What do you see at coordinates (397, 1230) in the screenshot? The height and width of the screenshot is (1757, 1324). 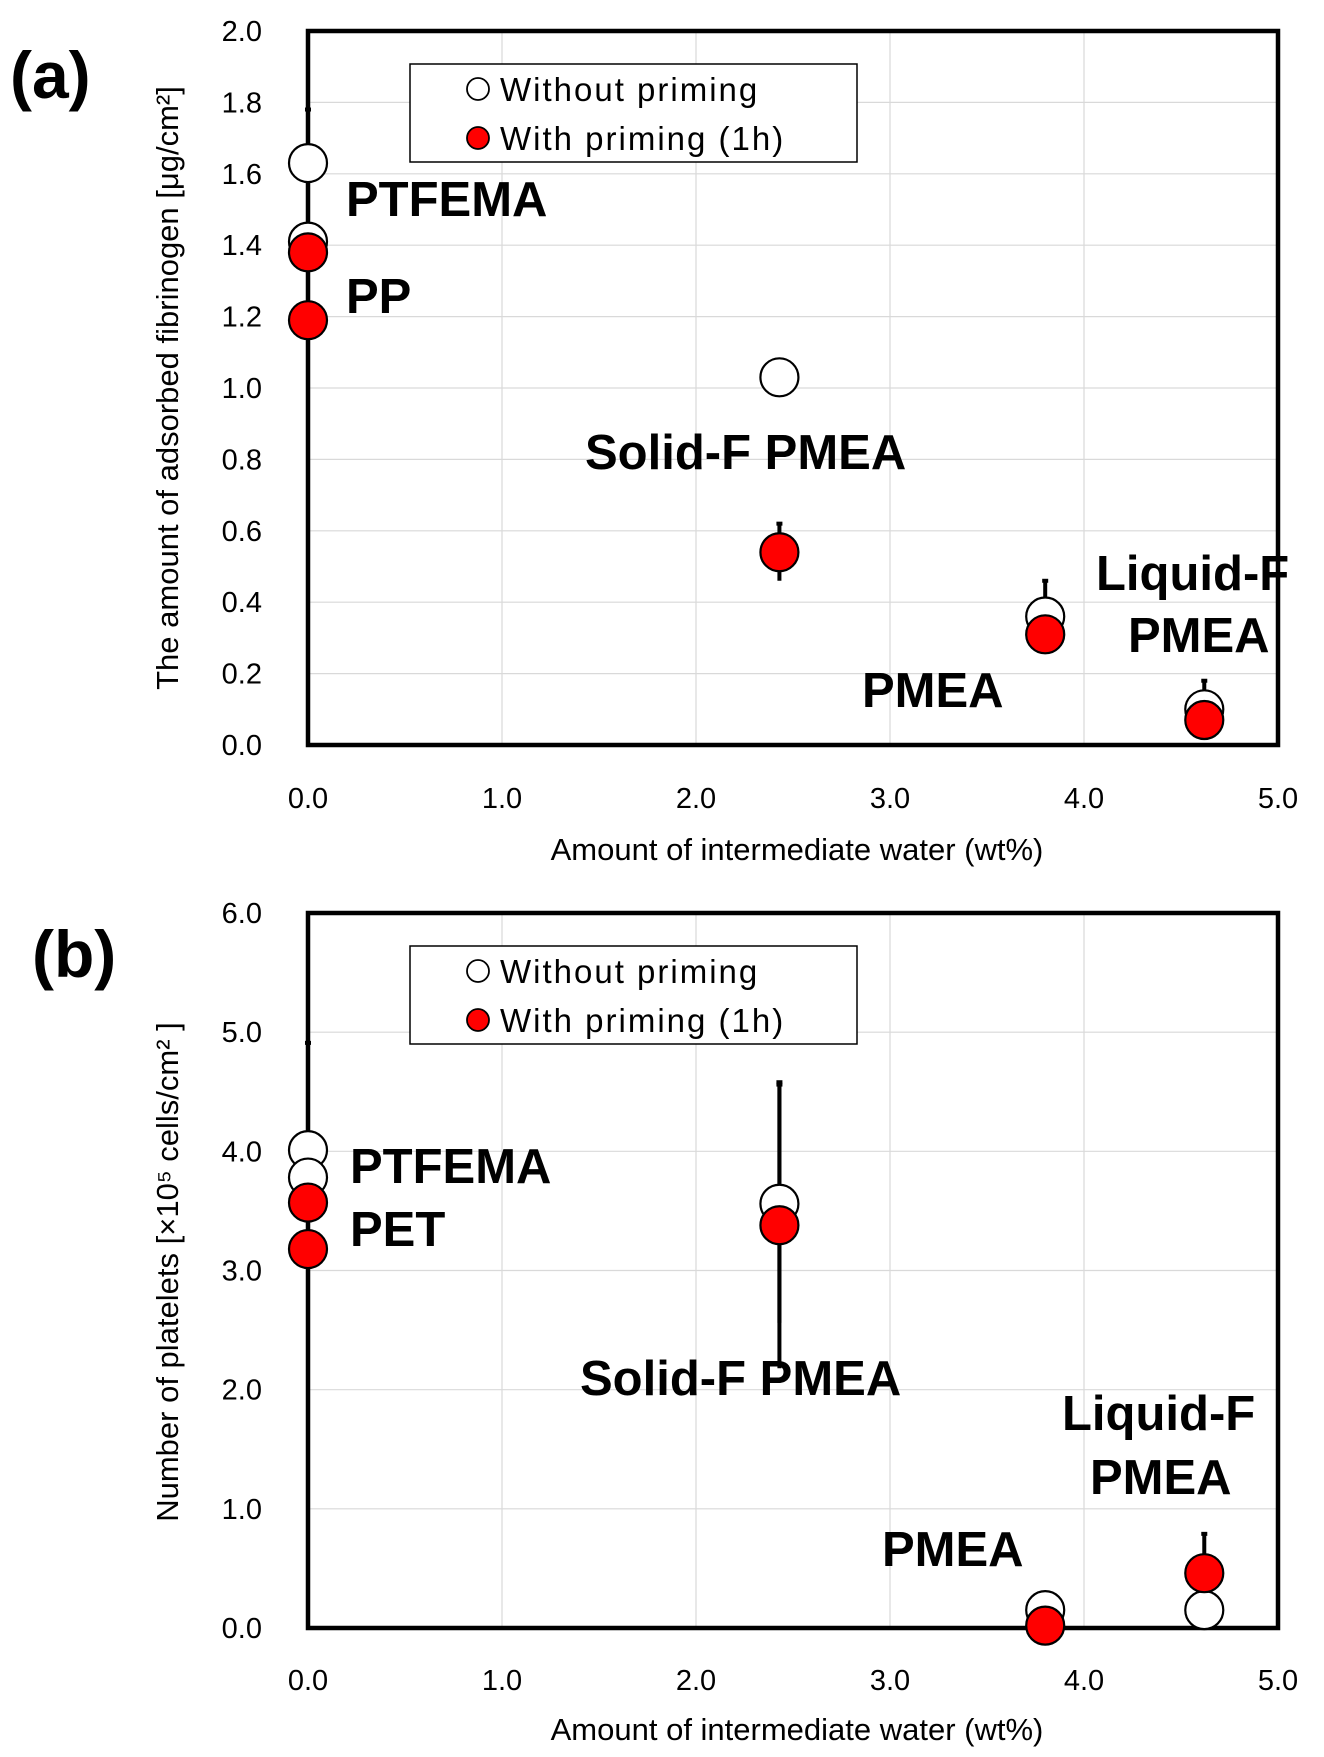 I see `polymer-annotation: PET` at bounding box center [397, 1230].